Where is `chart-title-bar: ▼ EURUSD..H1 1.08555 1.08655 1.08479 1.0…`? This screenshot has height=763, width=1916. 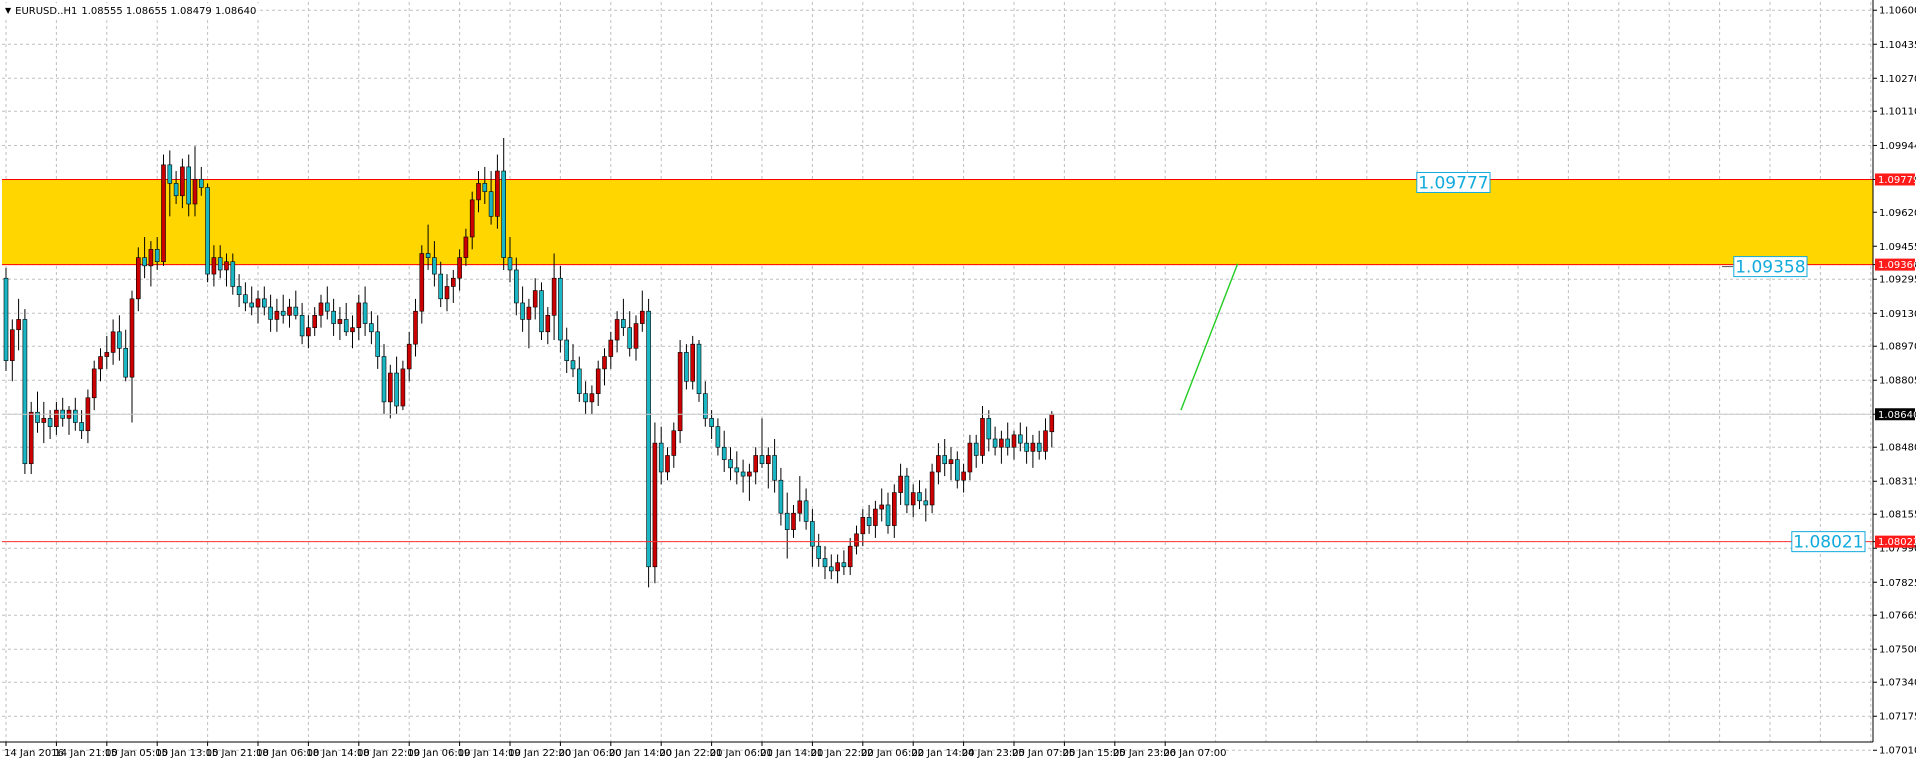
chart-title-bar: ▼ EURUSD..H1 1.08555 1.08655 1.08479 1.0… is located at coordinates (131, 11).